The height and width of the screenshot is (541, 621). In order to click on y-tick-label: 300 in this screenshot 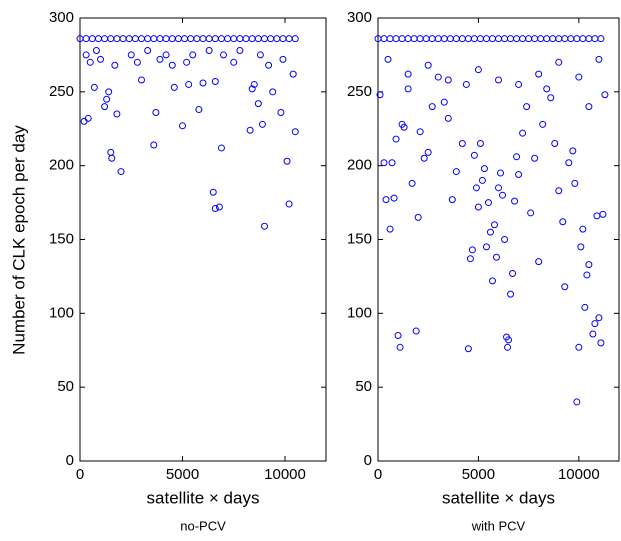, I will do `click(359, 17)`.